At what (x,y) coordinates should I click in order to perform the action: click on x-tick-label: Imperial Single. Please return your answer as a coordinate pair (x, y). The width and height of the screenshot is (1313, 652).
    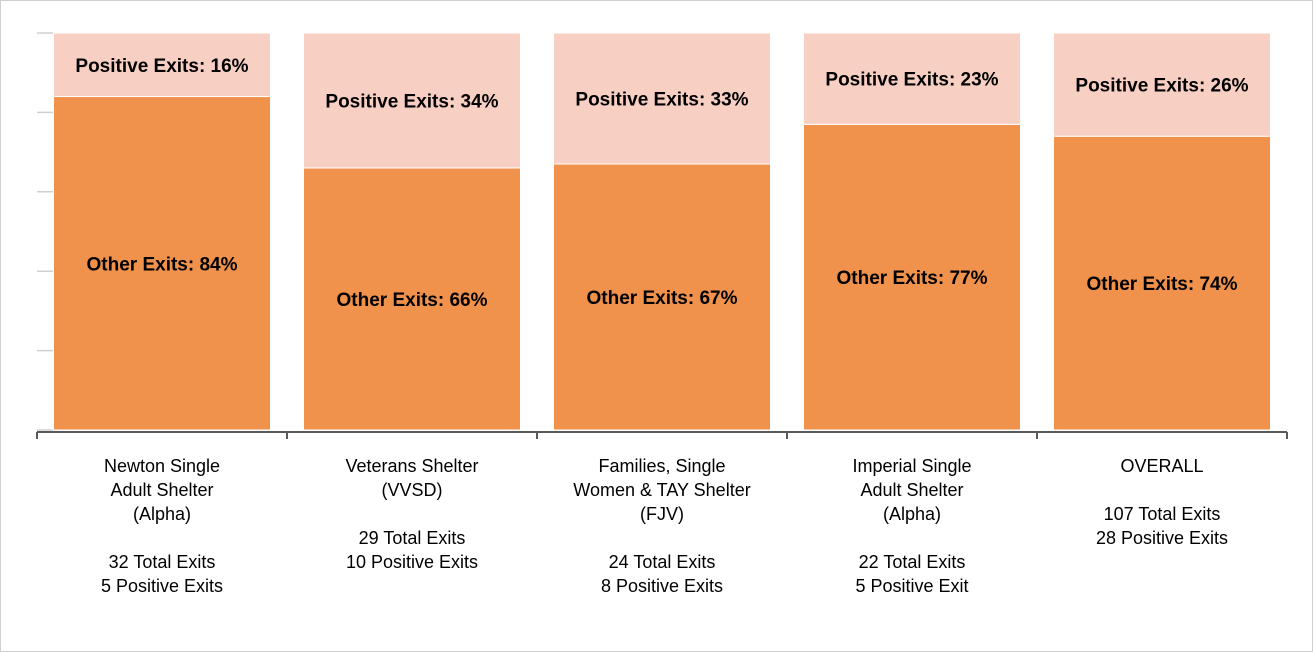
    Looking at the image, I should click on (911, 466).